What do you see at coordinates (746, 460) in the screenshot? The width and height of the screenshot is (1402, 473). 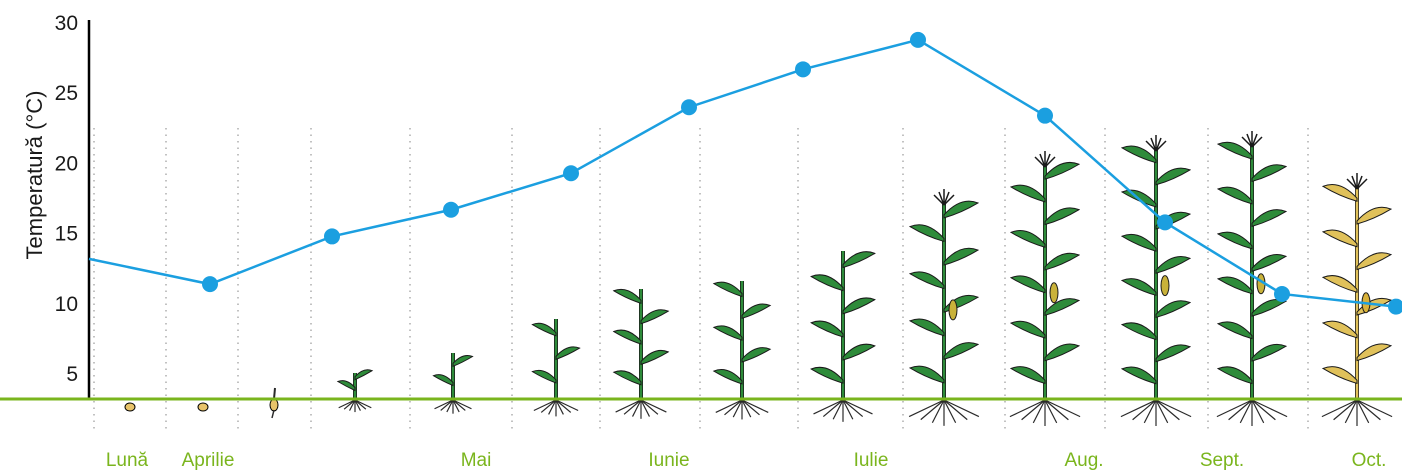 I see `month-labels: Lună Aprilie Mai Iunie Iulie Aug. Sept. Oct.` at bounding box center [746, 460].